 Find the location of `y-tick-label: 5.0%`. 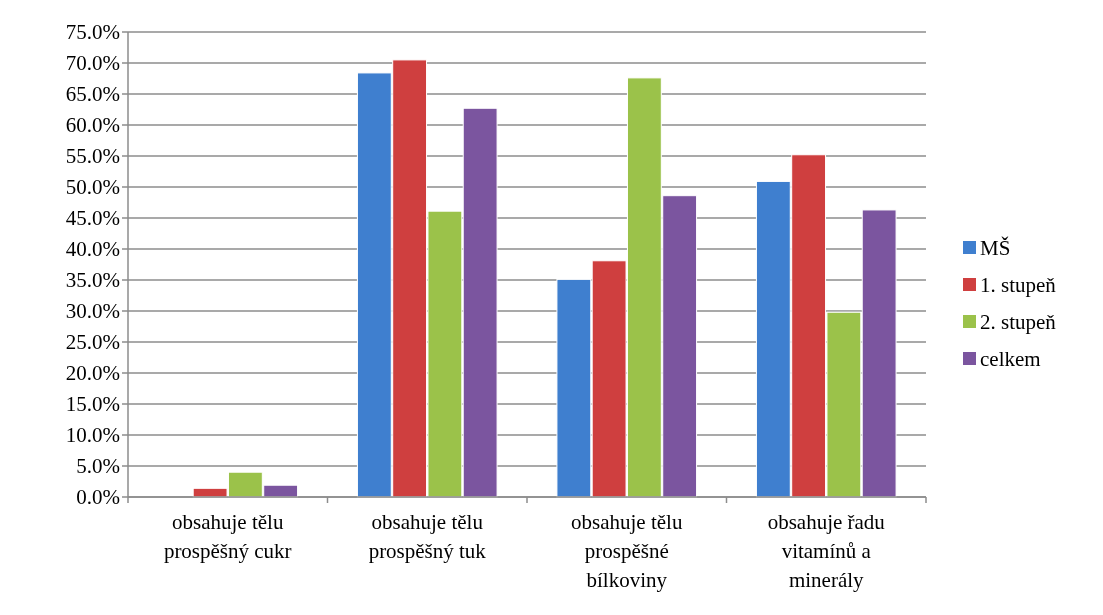

y-tick-label: 5.0% is located at coordinates (98, 466).